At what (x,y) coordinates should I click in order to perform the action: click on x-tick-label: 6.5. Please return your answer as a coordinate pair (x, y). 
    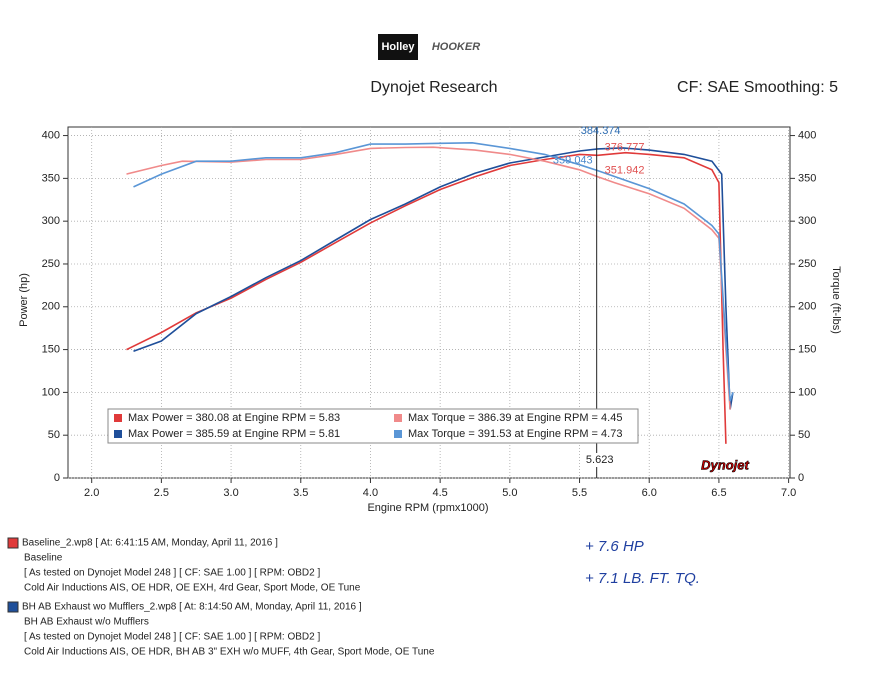
    Looking at the image, I should click on (718, 493).